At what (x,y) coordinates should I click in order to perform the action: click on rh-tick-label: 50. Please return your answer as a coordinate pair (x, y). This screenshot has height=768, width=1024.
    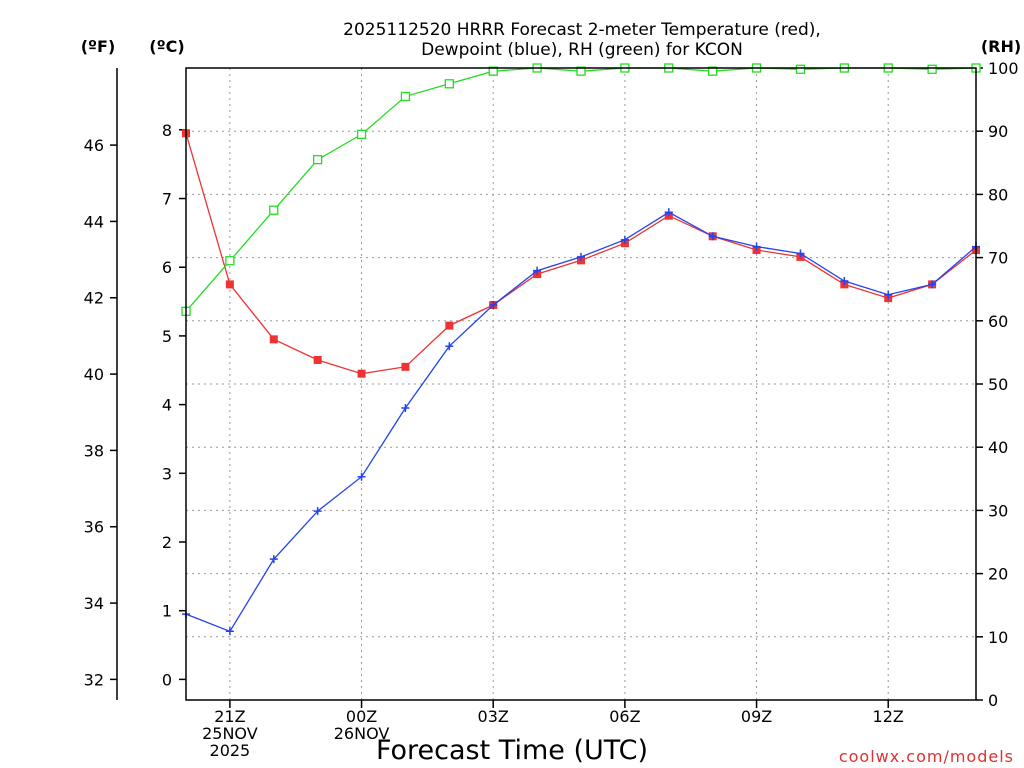
    Looking at the image, I should click on (998, 384).